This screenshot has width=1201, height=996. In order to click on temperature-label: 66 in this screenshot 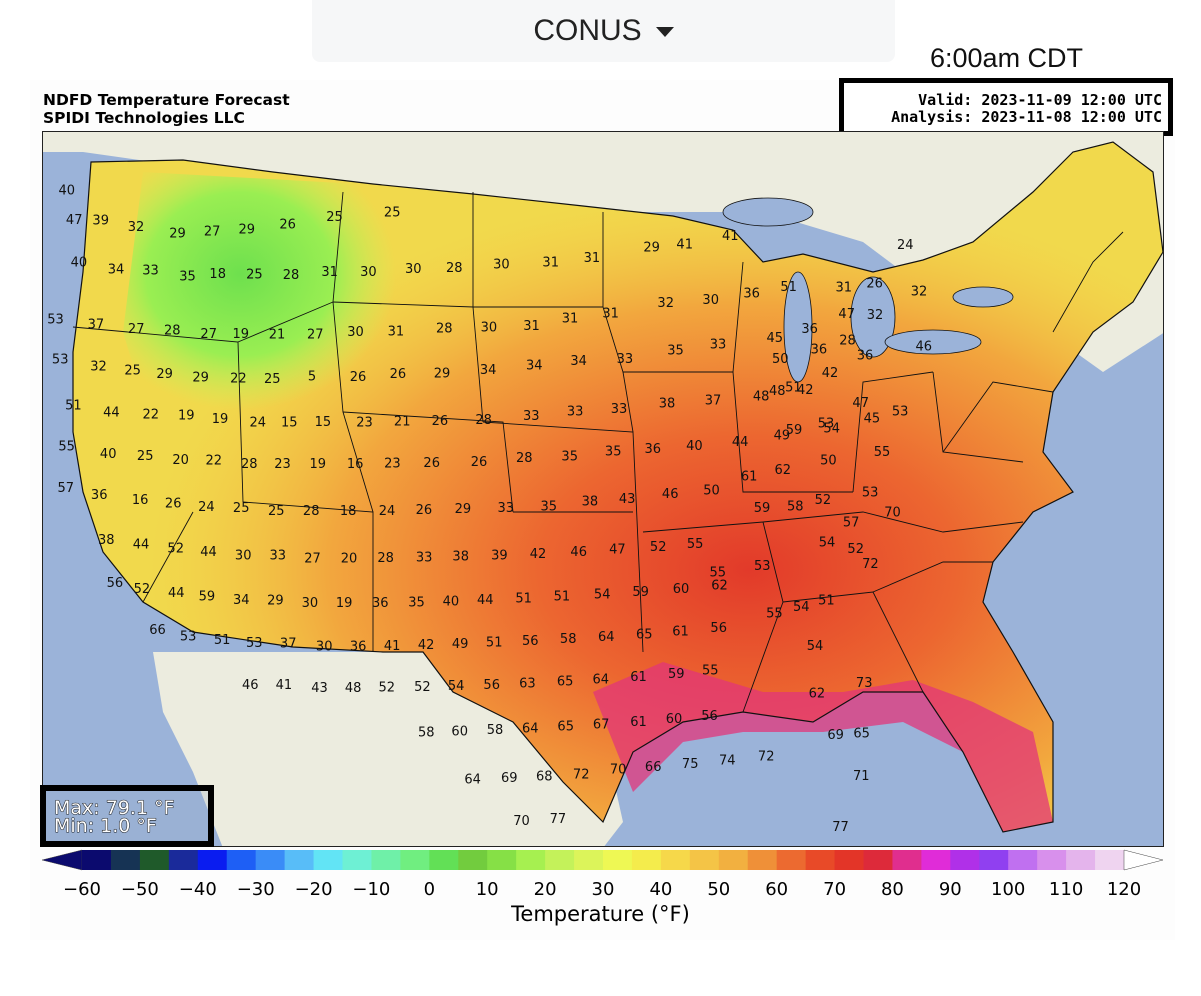, I will do `click(653, 767)`.